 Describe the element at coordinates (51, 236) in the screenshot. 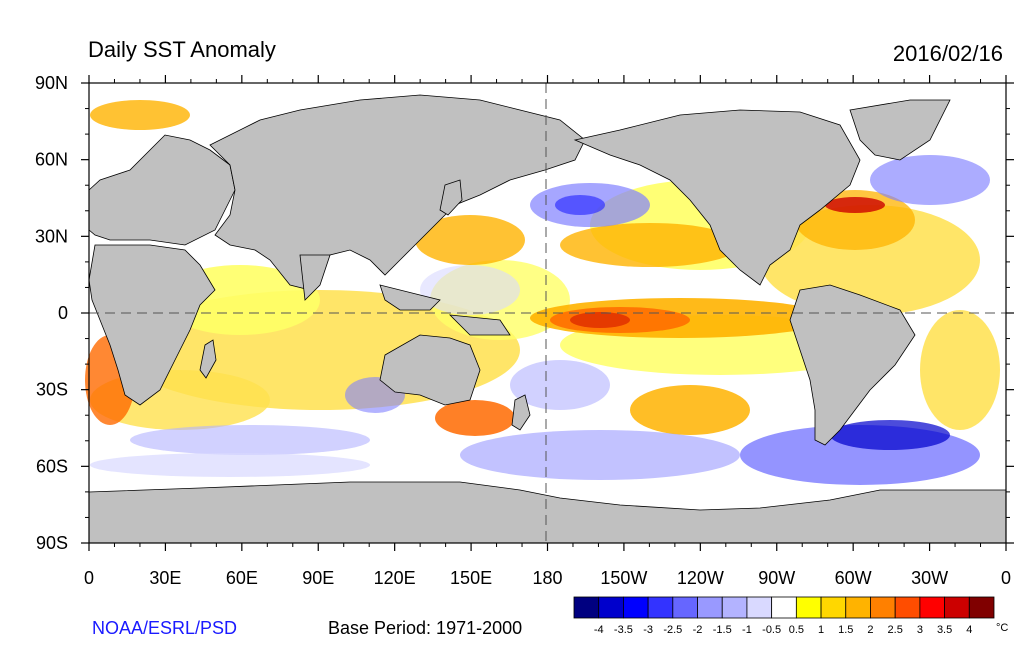

I see `y-tick-label: 30N` at that location.